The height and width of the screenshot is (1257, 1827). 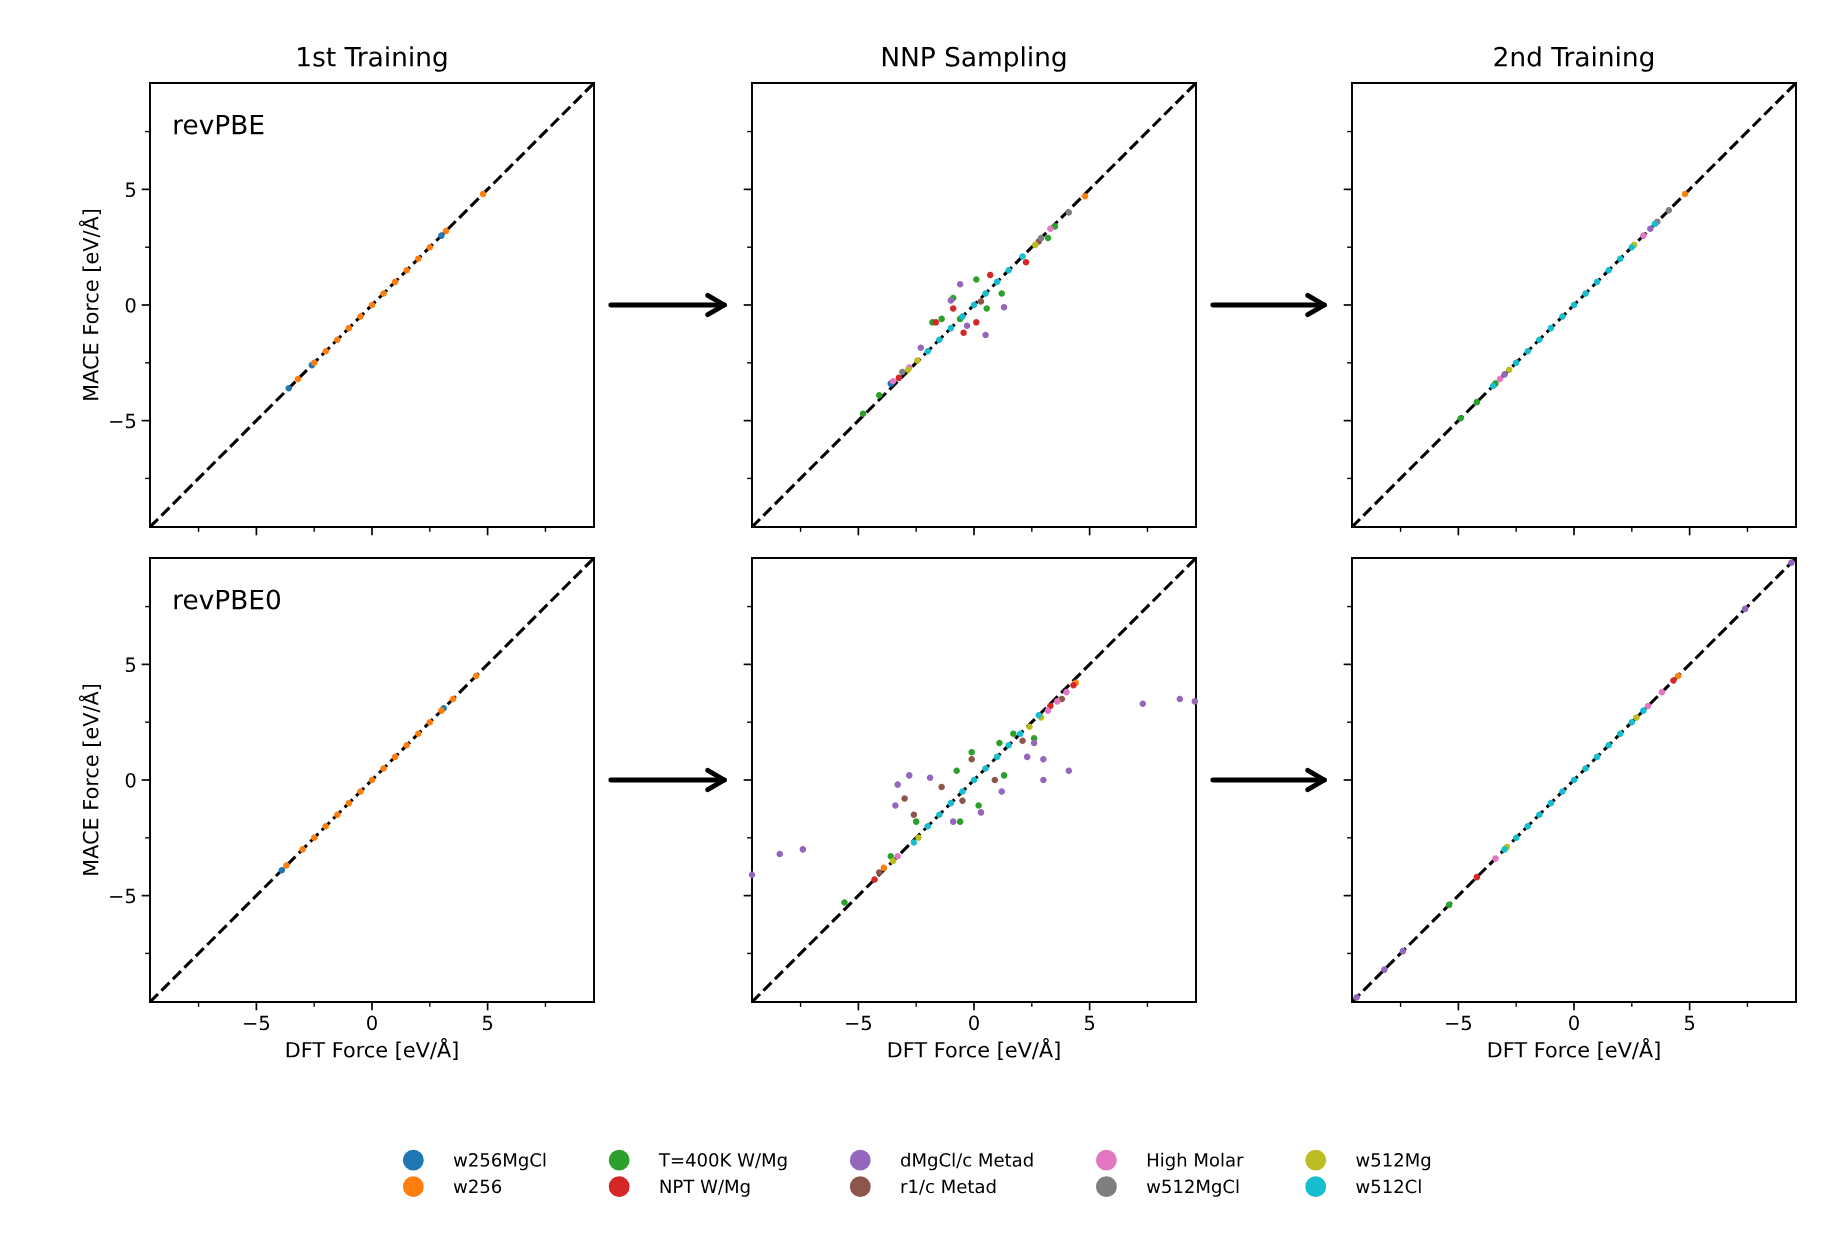 What do you see at coordinates (967, 1161) in the screenshot?
I see `legend-label: dMgCl/c Metad` at bounding box center [967, 1161].